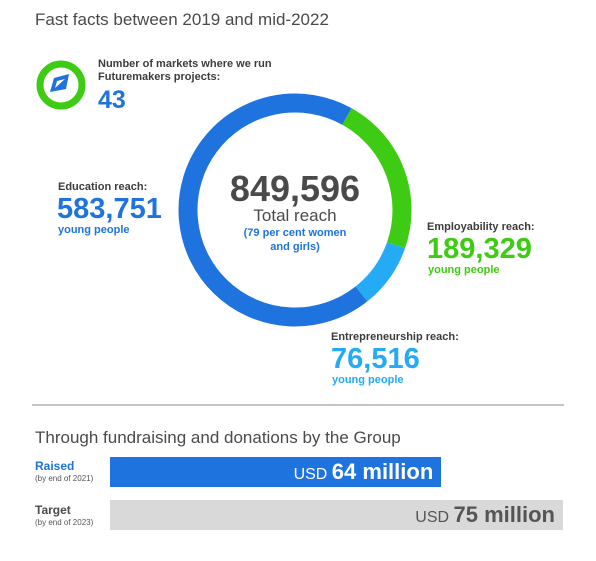  I want to click on compass-icon, so click(61, 85).